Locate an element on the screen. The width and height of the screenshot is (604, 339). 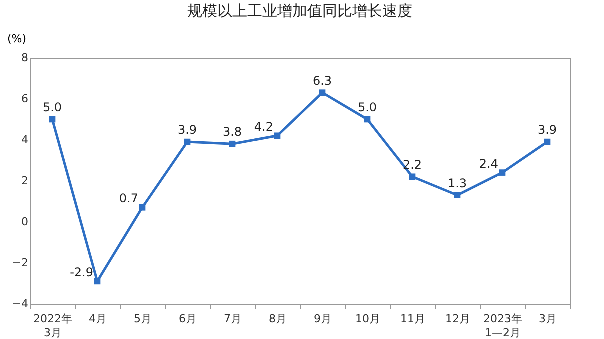
y-tick-label: 2 is located at coordinates (25, 181).